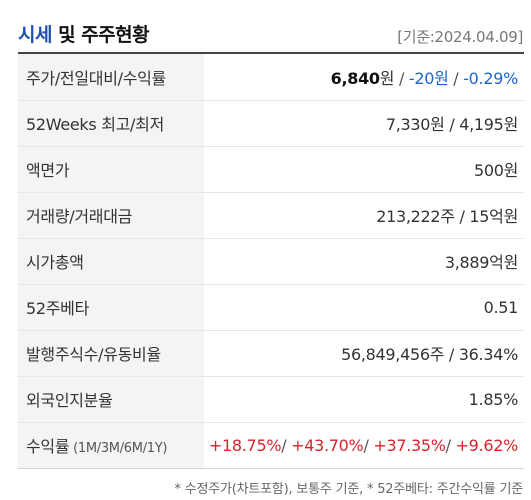 This screenshot has height=500, width=531. What do you see at coordinates (327, 445) in the screenshot?
I see `return-3m: +43.70%` at bounding box center [327, 445].